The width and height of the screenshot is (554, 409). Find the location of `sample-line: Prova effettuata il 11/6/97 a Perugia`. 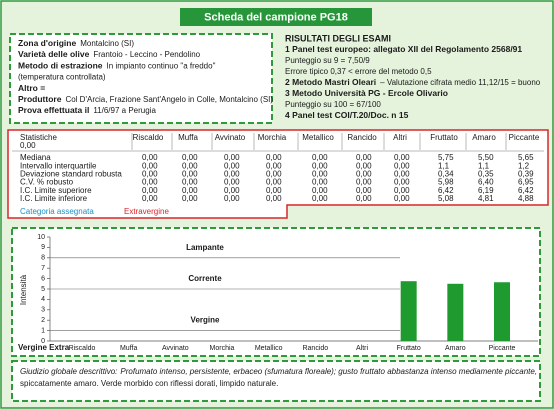

sample-line: Prova effettuata il 11/6/97 a Perugia is located at coordinates (87, 110).